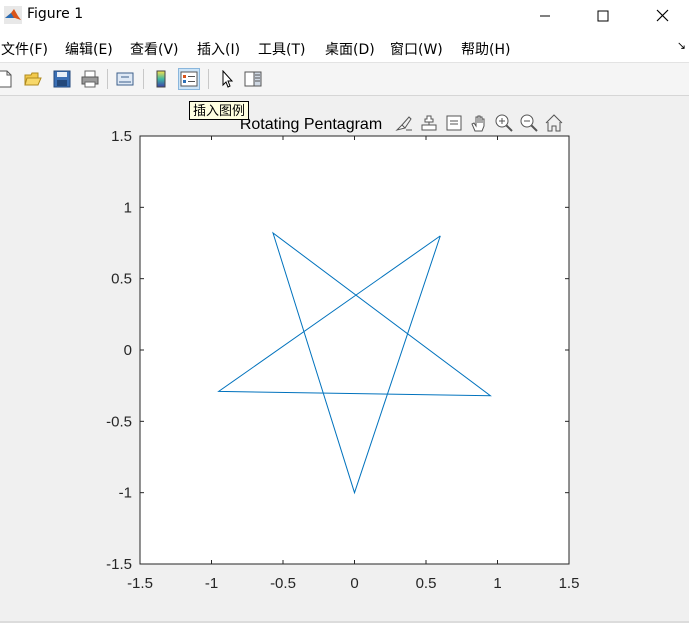  What do you see at coordinates (219, 110) in the screenshot?
I see `legend-tooltip: 插入图例` at bounding box center [219, 110].